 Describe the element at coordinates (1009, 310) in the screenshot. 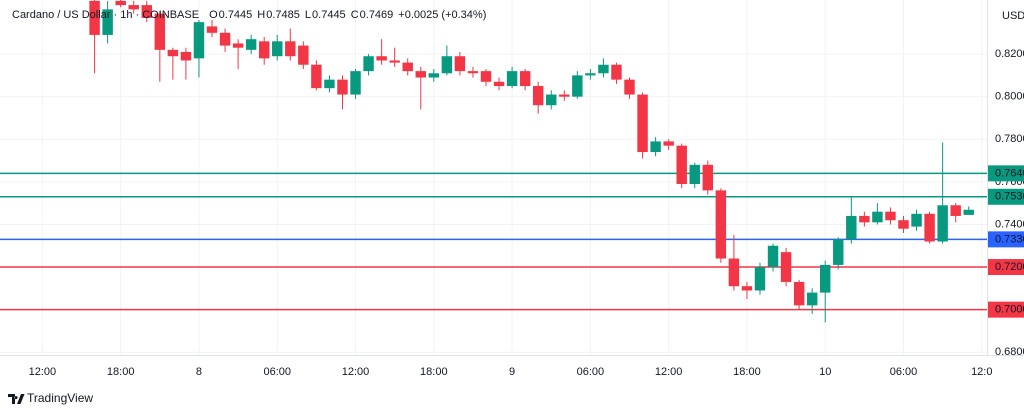

I see `level-label: 0.7000` at that location.